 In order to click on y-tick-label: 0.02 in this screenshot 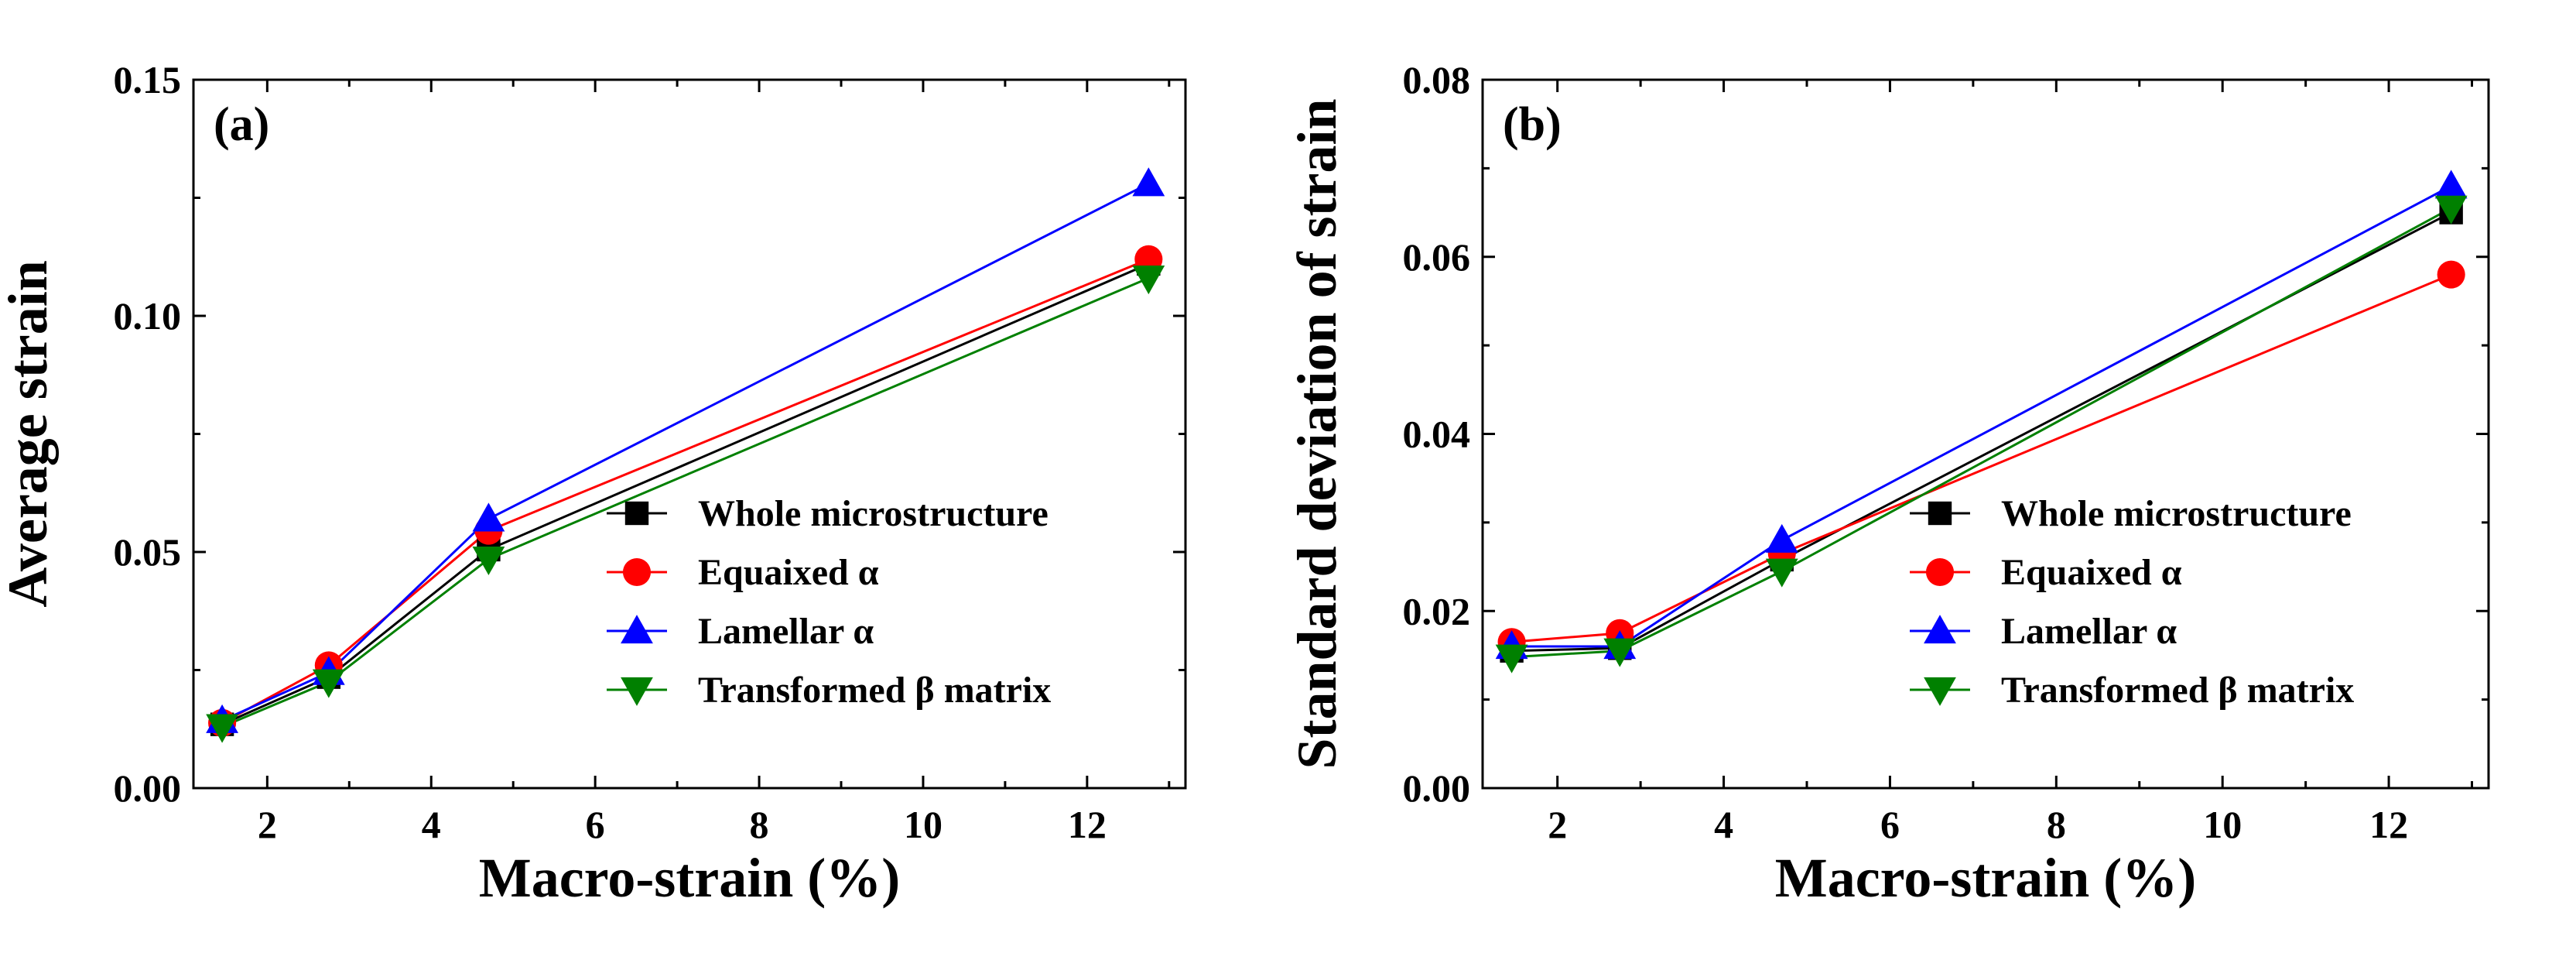, I will do `click(1437, 610)`.